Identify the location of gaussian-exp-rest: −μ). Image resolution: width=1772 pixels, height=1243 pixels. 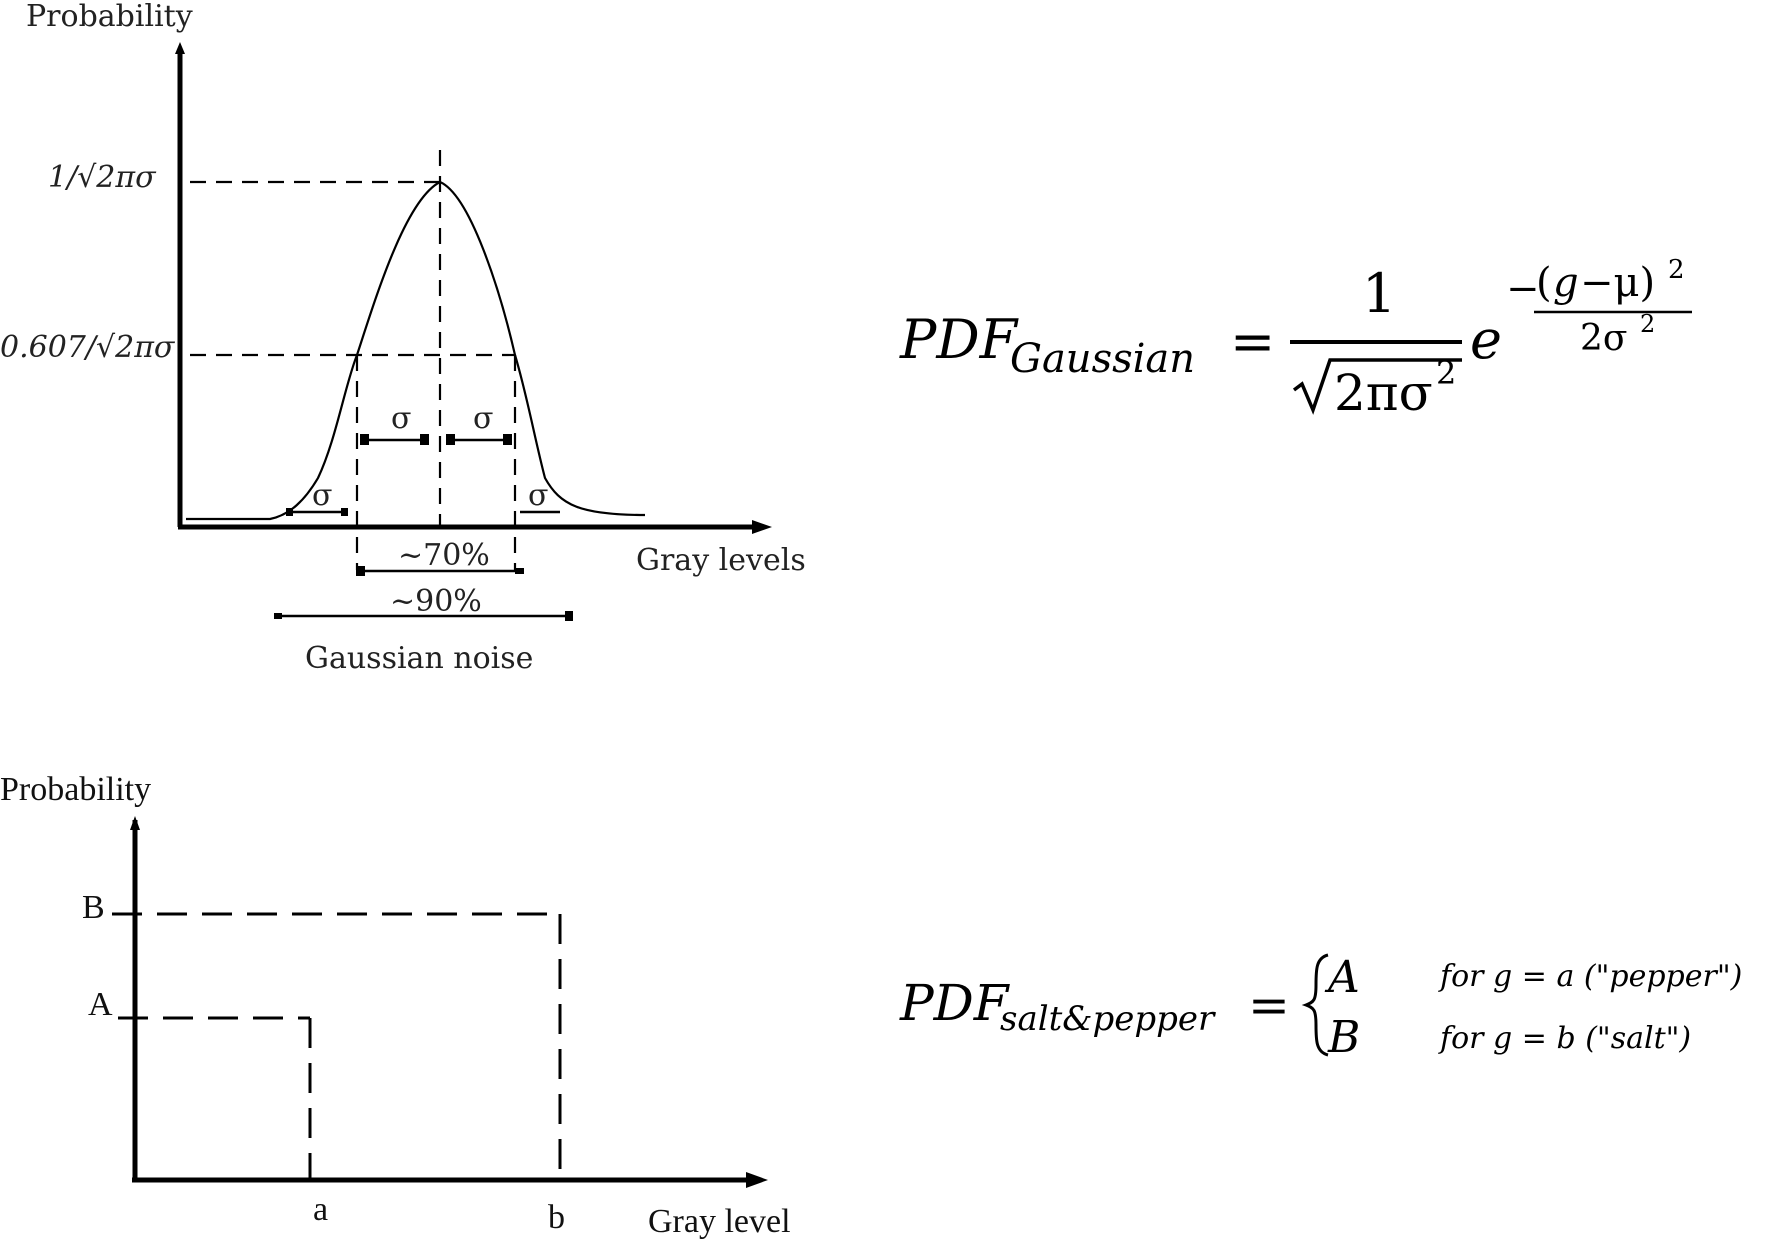
(1617, 283).